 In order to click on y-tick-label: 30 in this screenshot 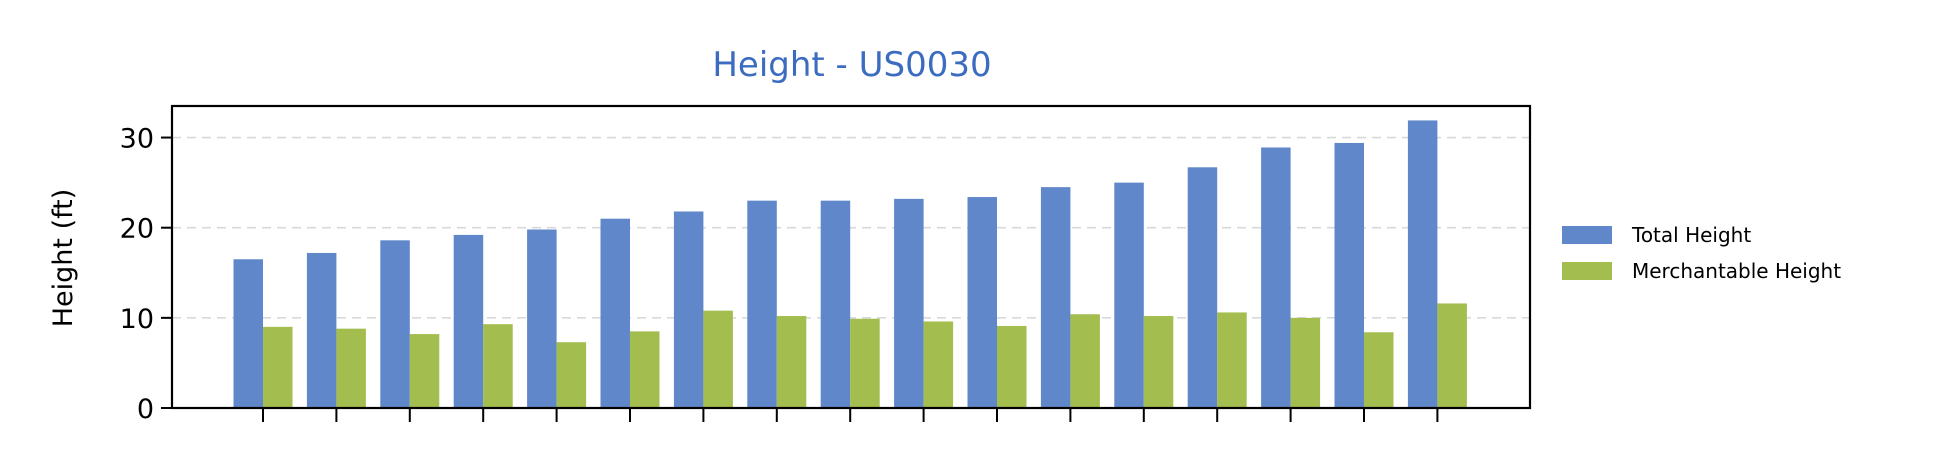, I will do `click(137, 139)`.